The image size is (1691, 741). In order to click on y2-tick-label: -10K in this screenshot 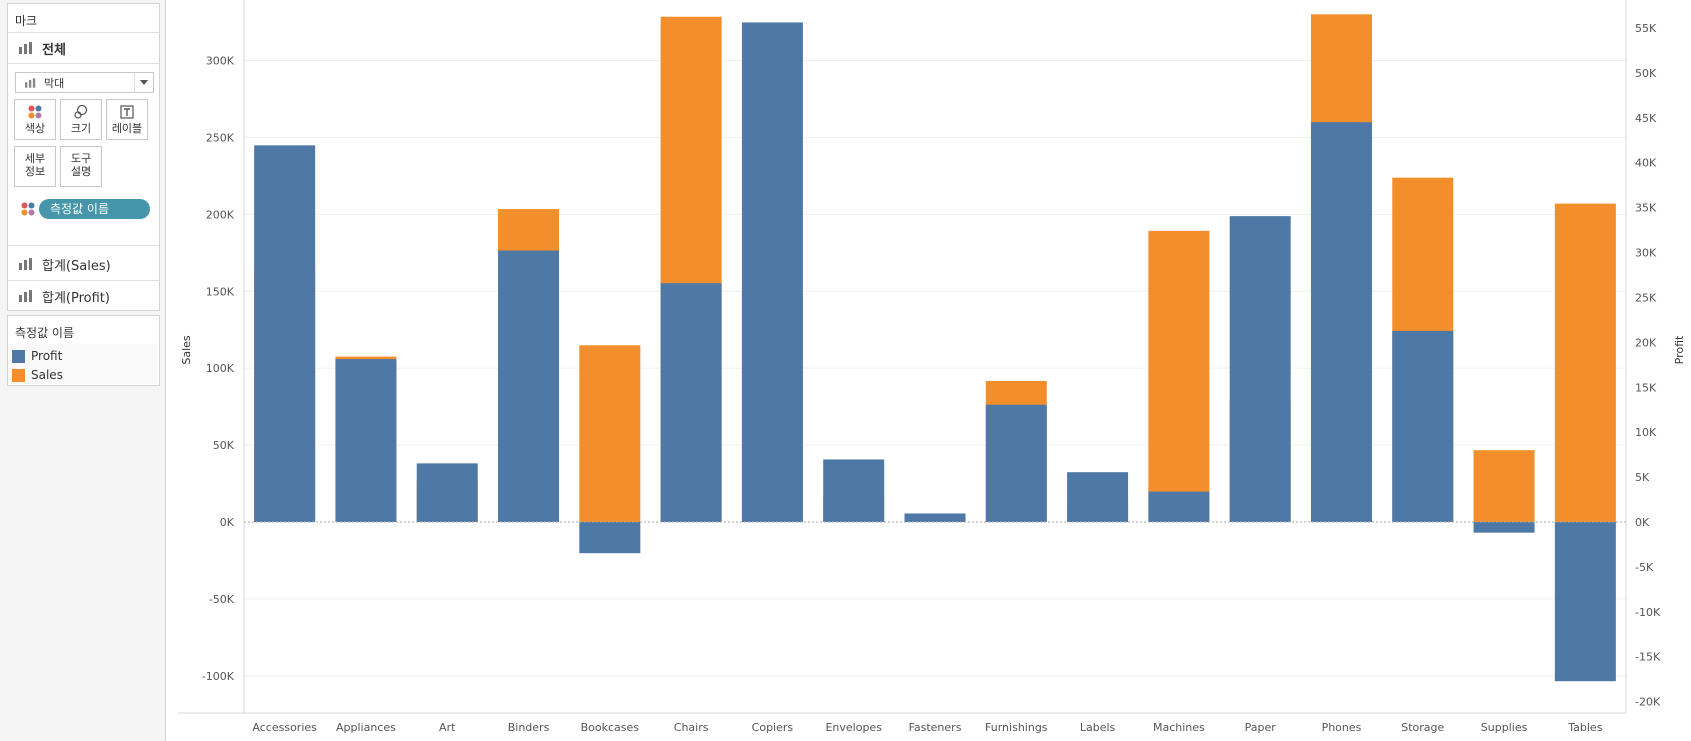, I will do `click(1648, 612)`.